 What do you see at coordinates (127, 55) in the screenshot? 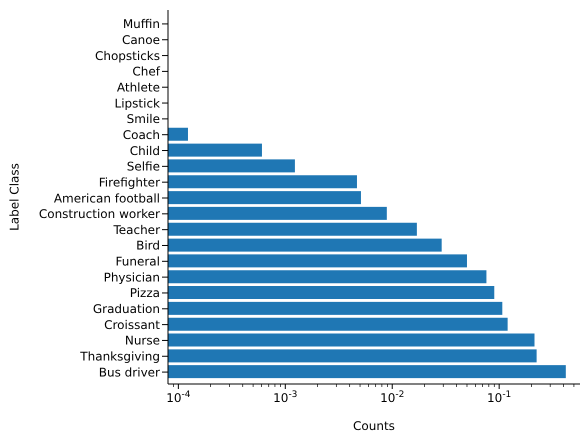
I see `y-tick-label: Chopsticks` at bounding box center [127, 55].